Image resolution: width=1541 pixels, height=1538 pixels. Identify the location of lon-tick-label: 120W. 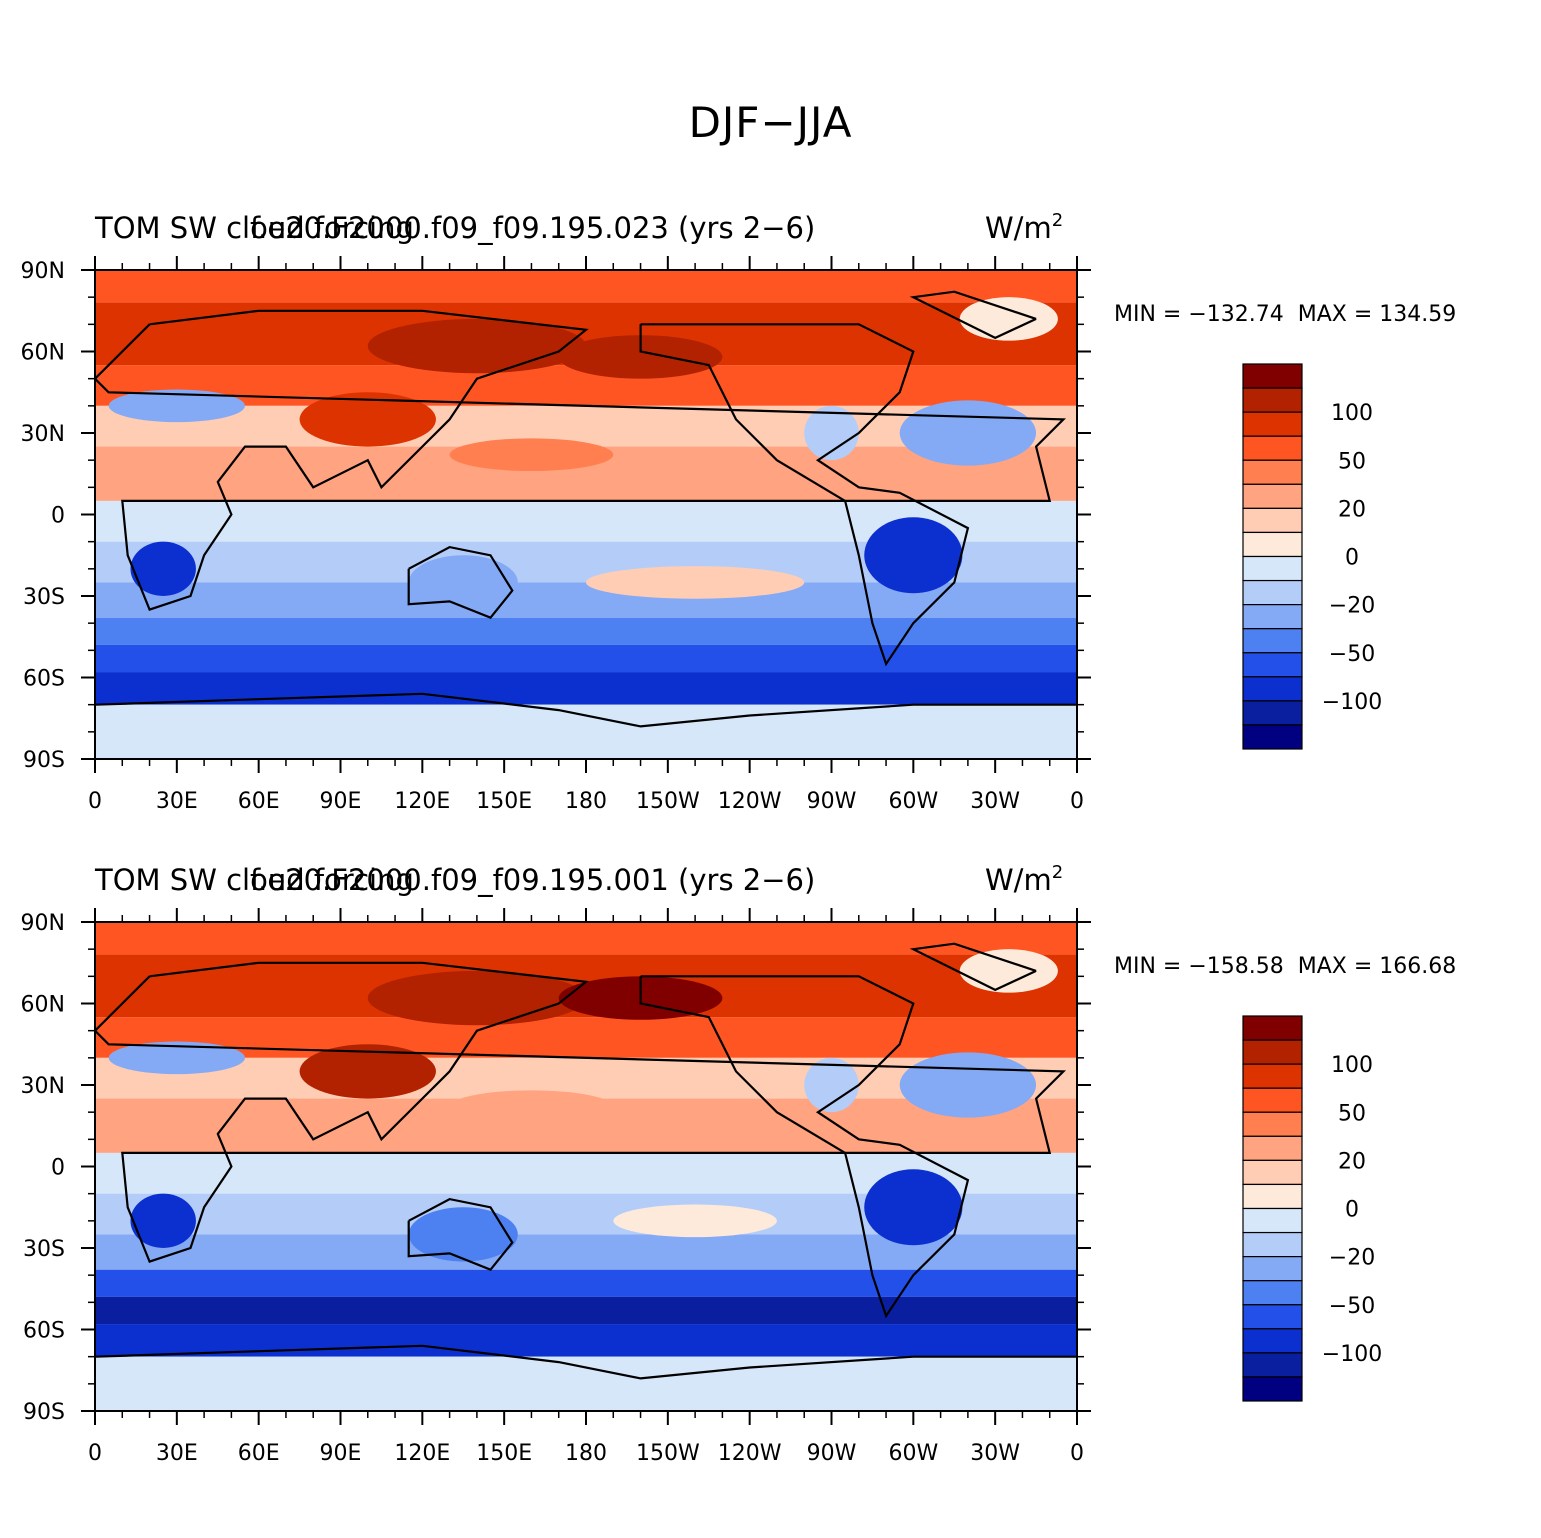
(750, 801).